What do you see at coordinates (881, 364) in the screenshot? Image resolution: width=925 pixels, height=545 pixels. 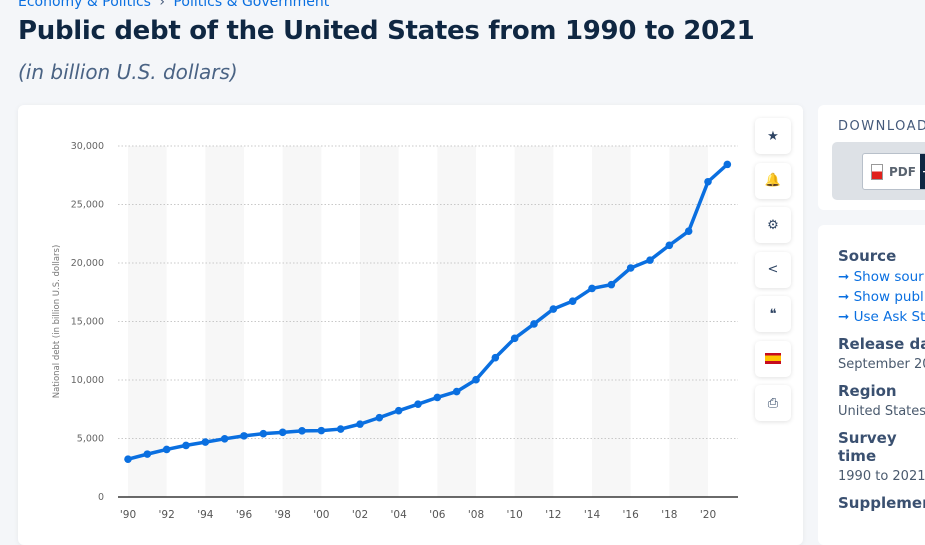 I see `release-date-value: September 20` at bounding box center [881, 364].